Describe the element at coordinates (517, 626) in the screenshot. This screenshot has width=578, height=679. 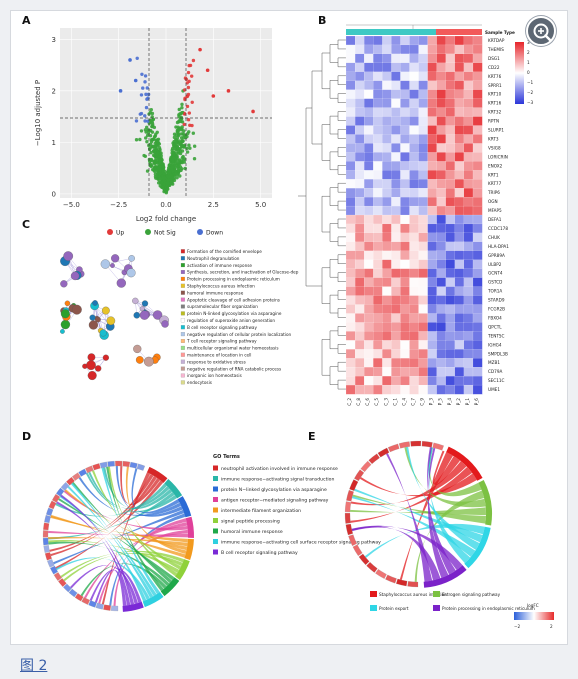
I see `logfc-tick: −2` at that location.